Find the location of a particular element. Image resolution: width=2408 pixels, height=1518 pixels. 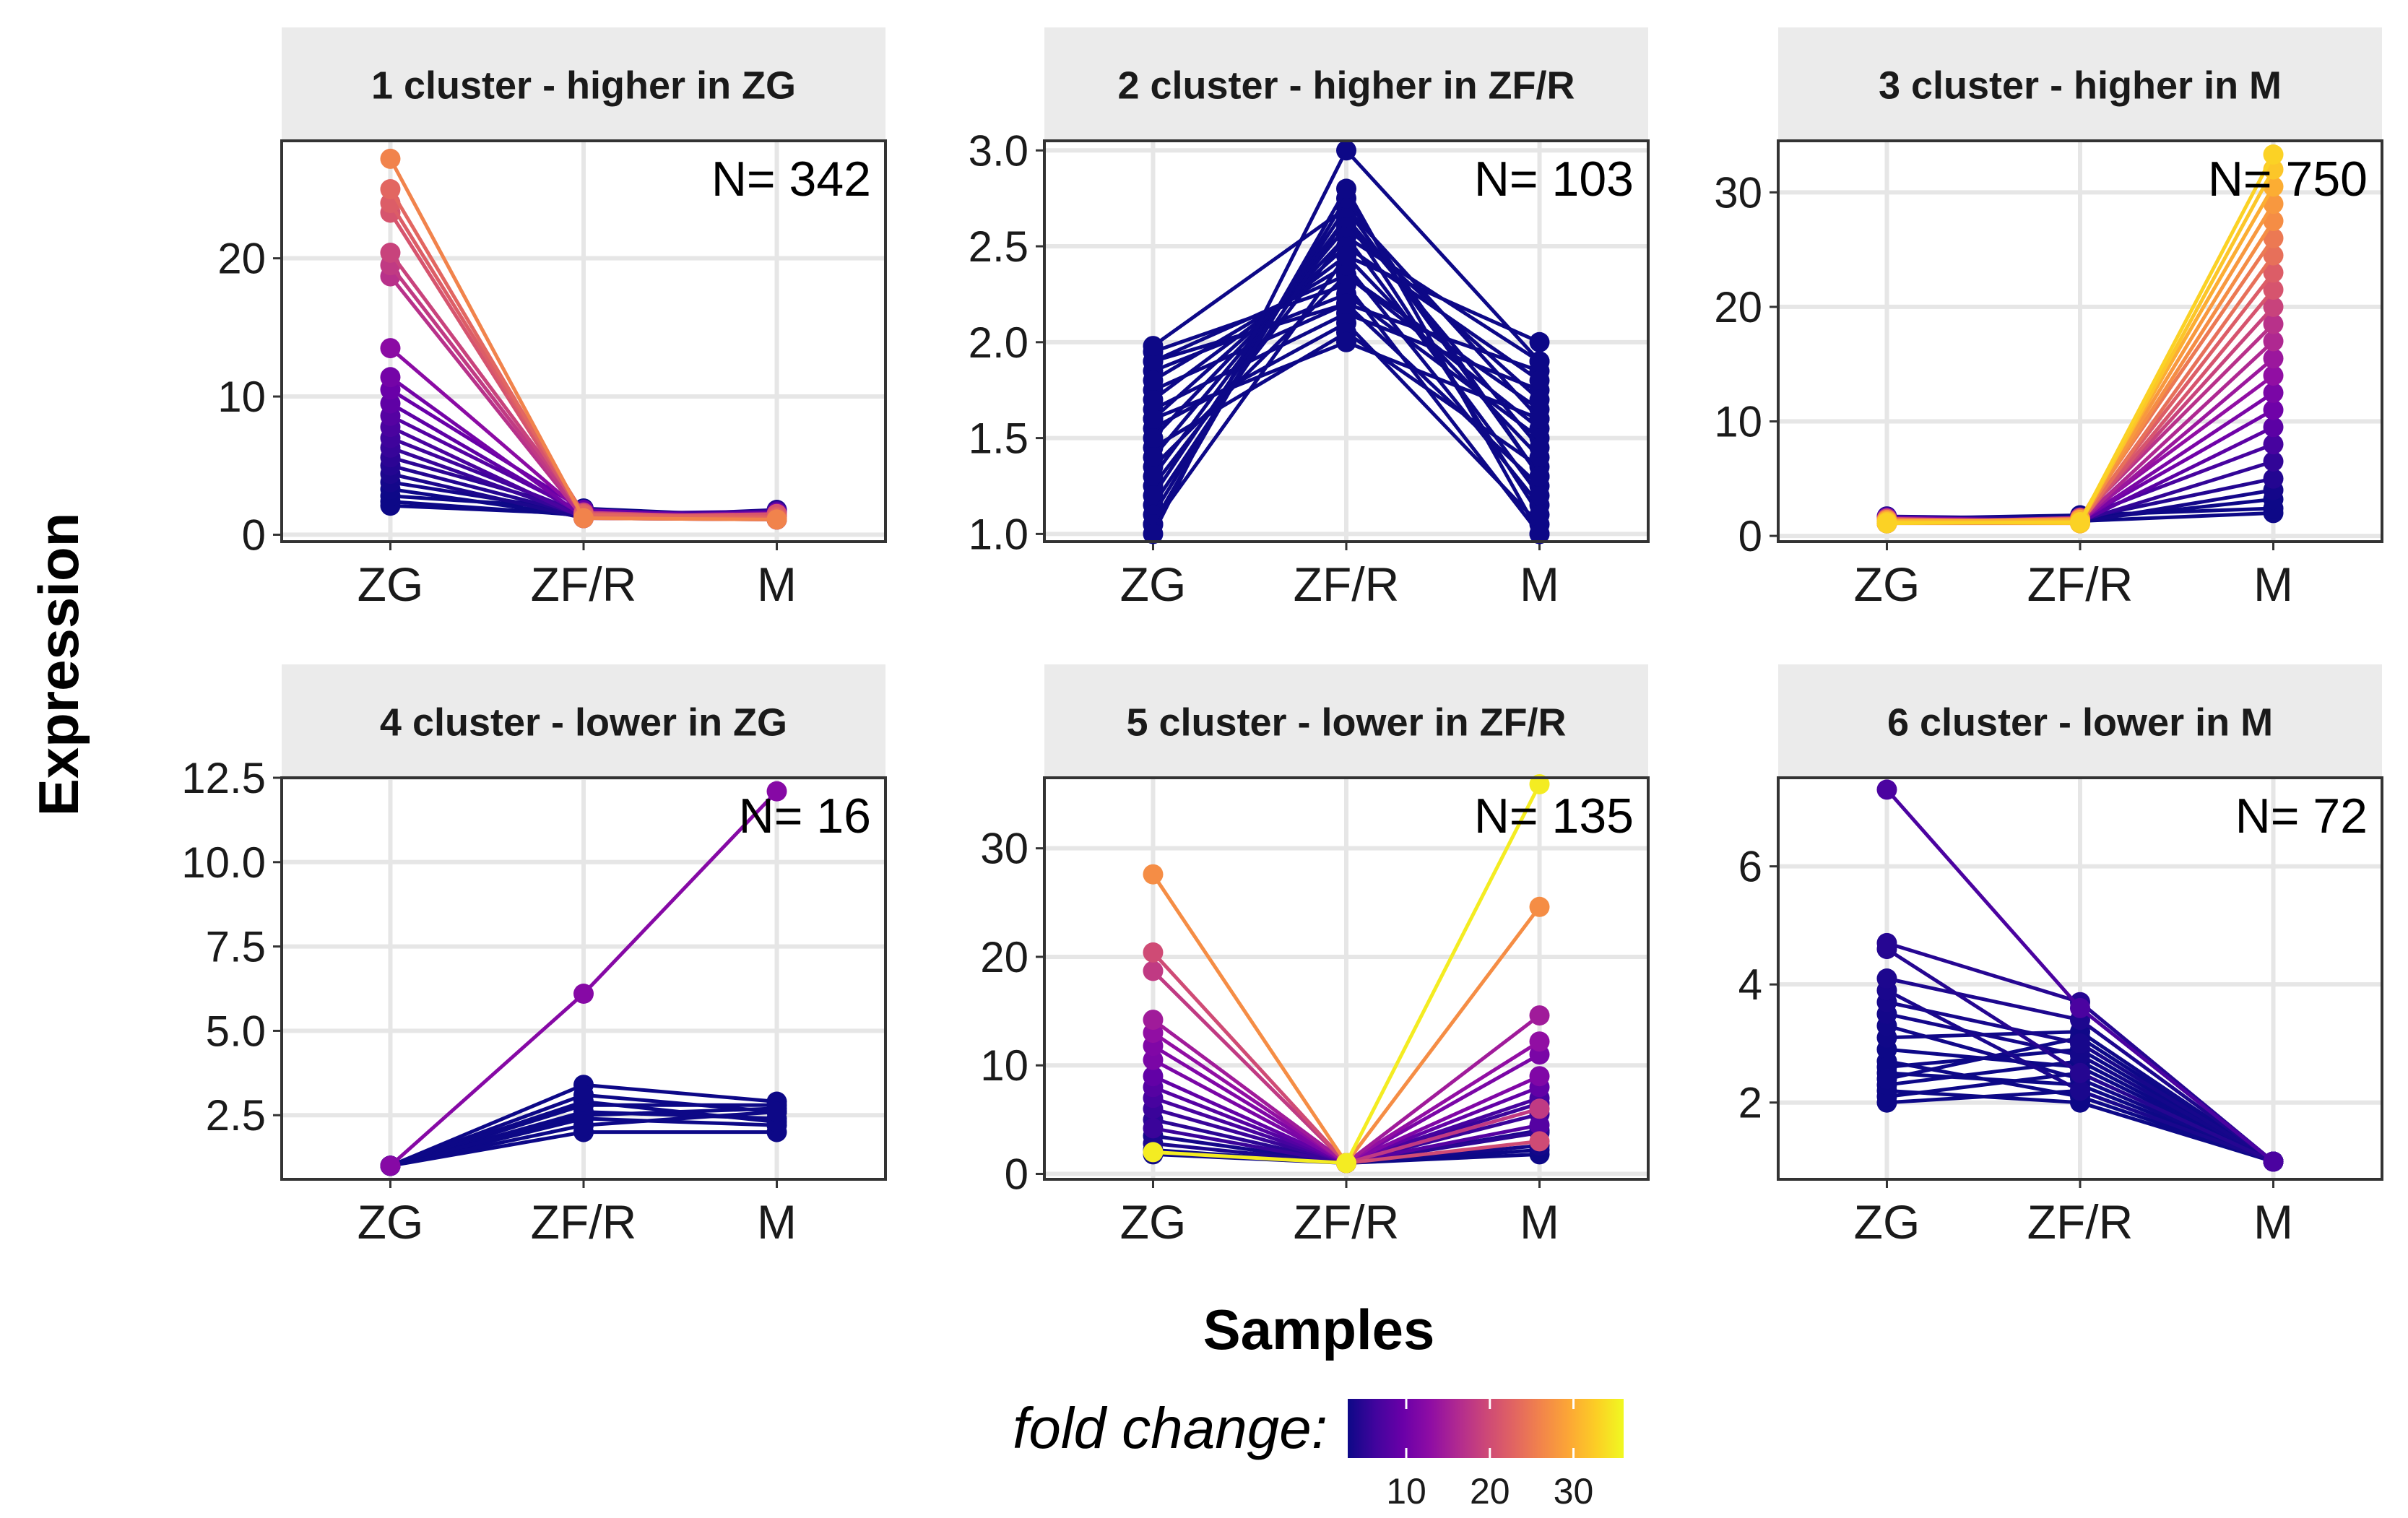

y-tick-label: 4 is located at coordinates (1750, 985).